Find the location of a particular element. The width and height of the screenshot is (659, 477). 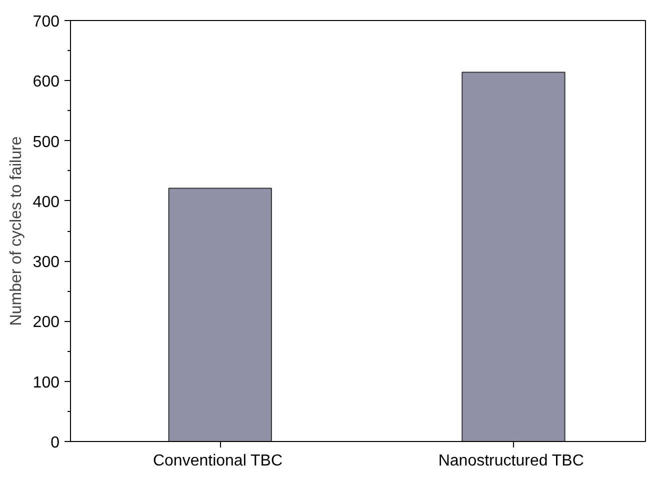

y-tick-label: 700 is located at coordinates (46, 22).